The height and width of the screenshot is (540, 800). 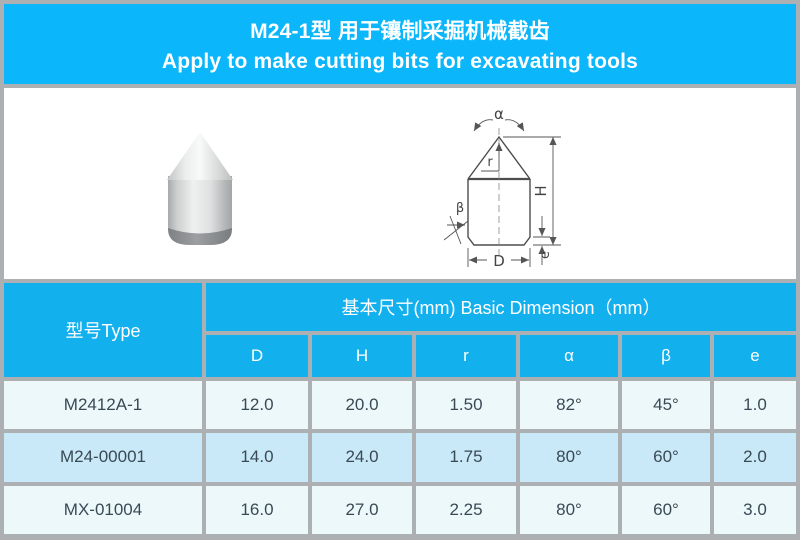 I want to click on photo-cylinder, so click(x=200, y=210).